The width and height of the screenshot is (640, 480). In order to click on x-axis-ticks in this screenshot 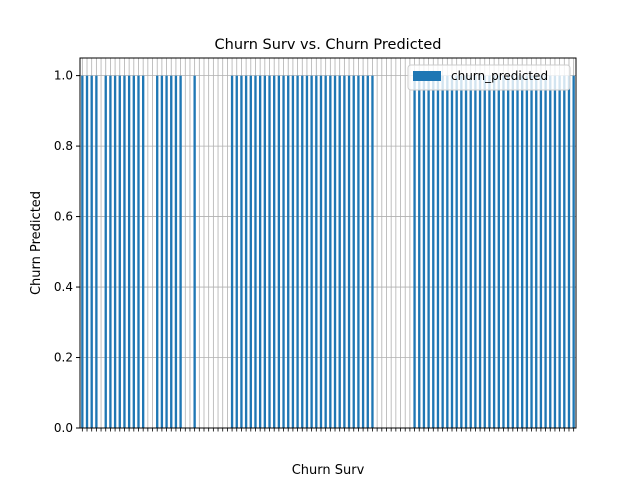, I will do `click(328, 430)`.